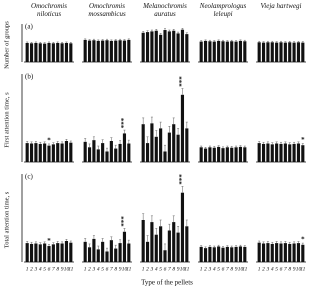  I want to click on panel-label: (c), so click(29, 177).